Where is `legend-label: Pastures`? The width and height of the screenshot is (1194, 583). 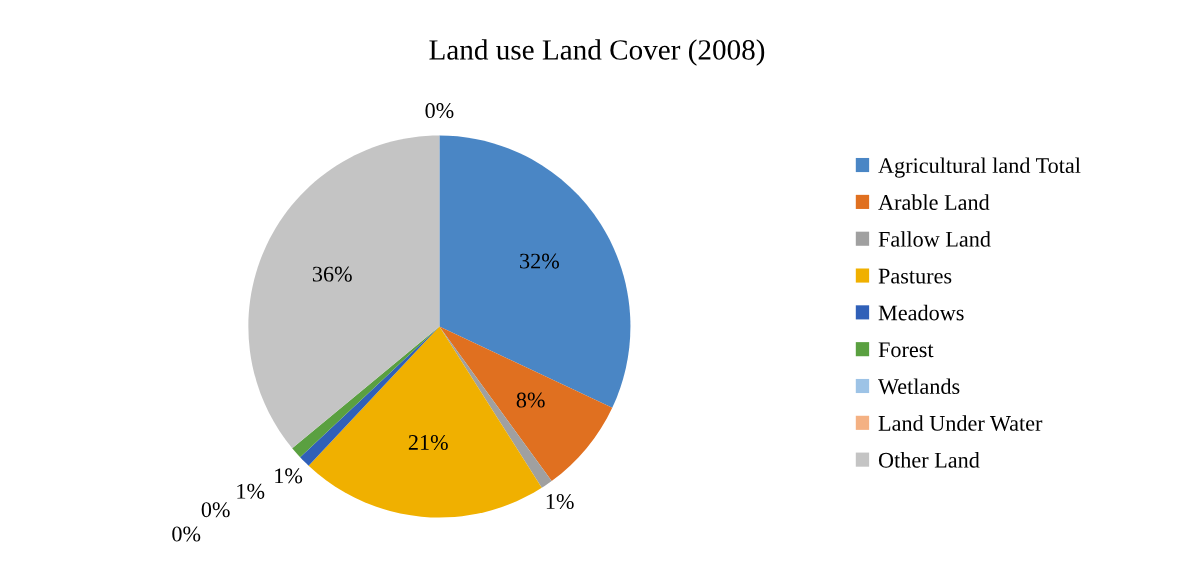 legend-label: Pastures is located at coordinates (915, 276).